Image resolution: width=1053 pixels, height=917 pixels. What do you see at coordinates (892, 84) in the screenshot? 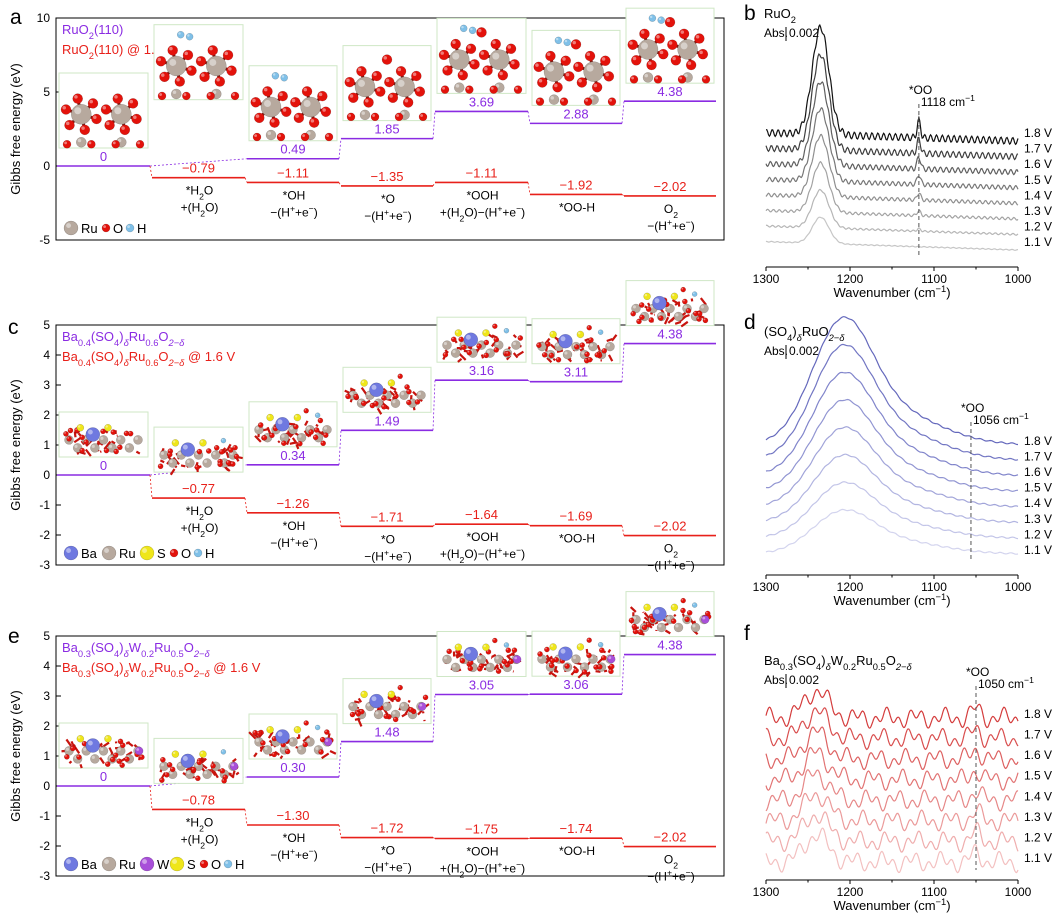
I see `spectrum-line` at bounding box center [892, 84].